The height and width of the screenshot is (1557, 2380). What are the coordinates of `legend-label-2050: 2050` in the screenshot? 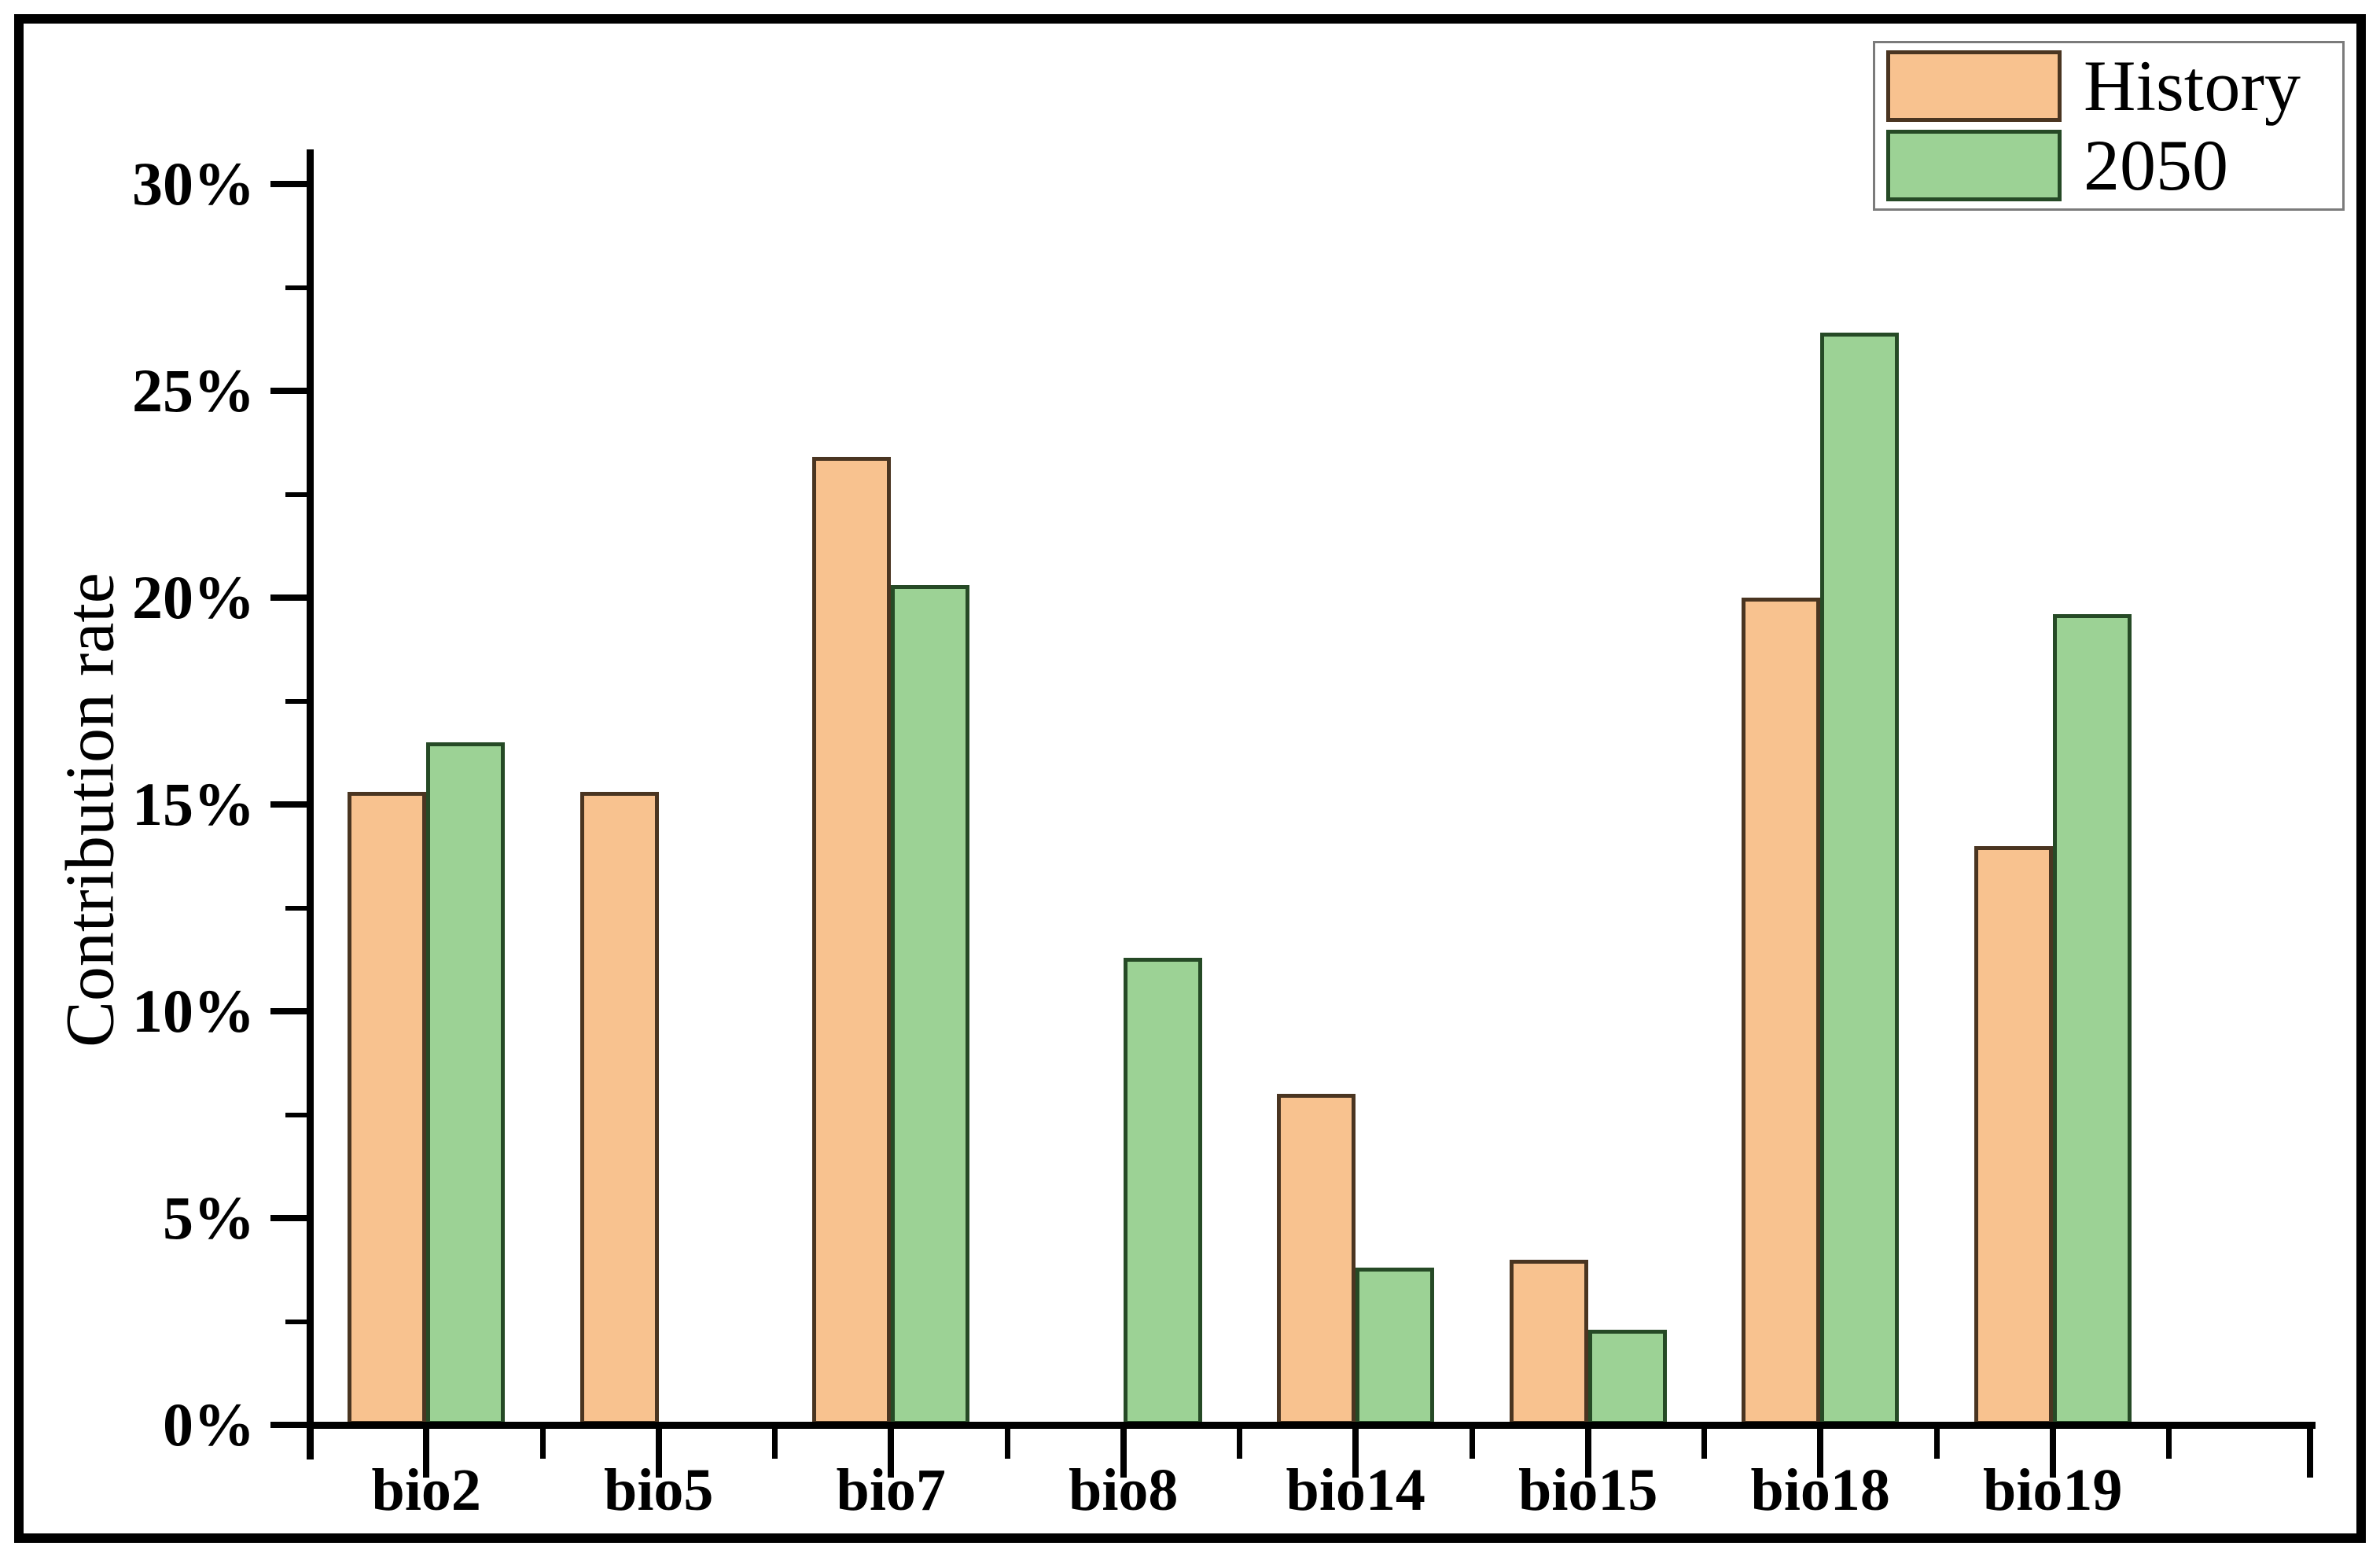 It's located at (2156, 164).